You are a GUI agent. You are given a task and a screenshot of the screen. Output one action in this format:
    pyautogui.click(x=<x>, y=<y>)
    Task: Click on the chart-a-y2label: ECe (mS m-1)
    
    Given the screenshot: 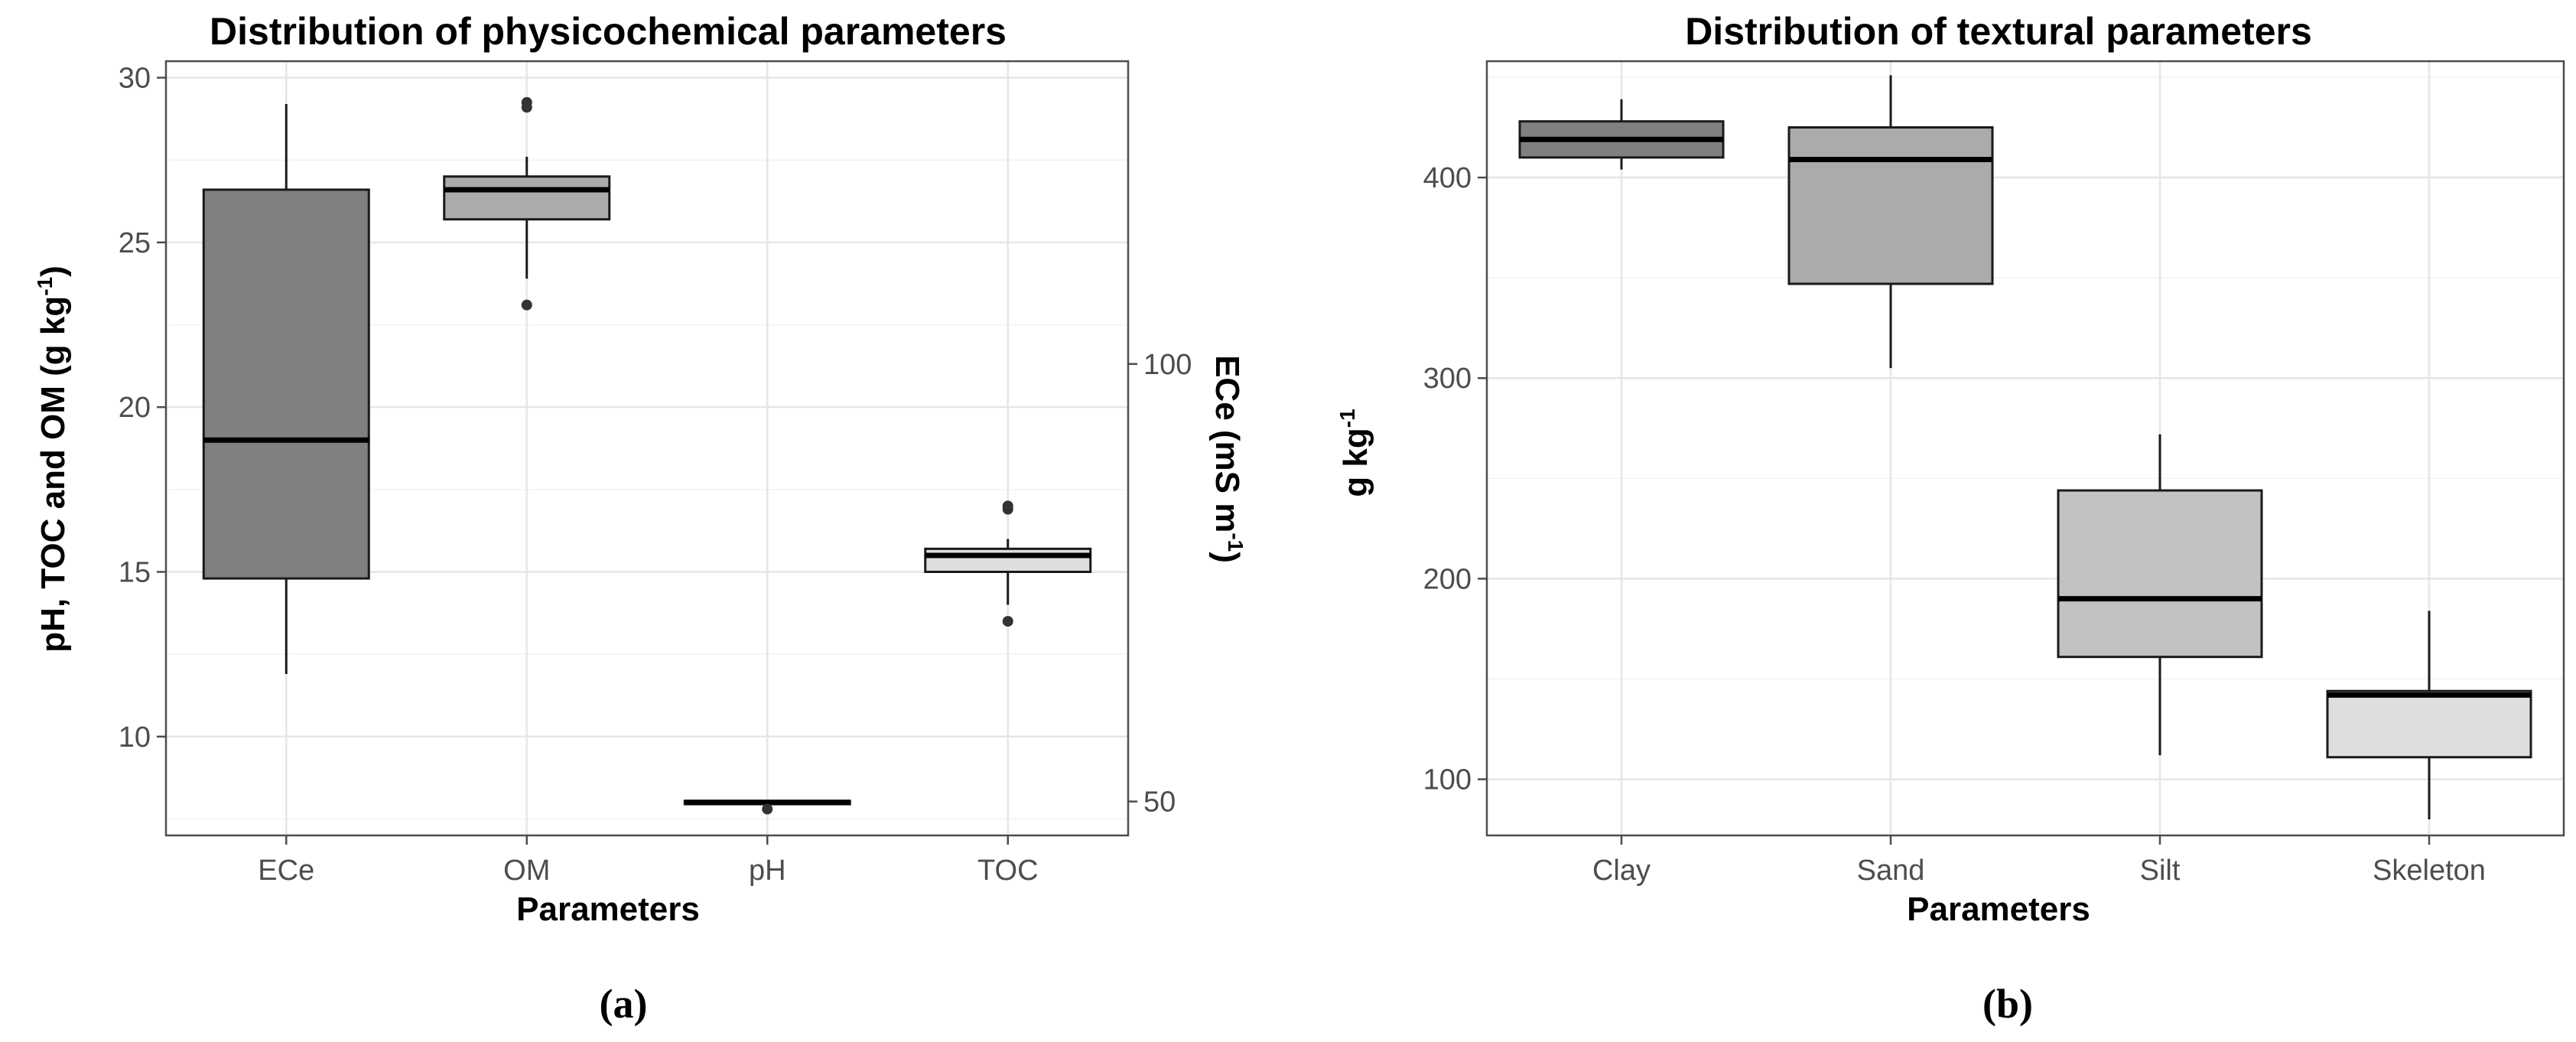 What is the action you would take?
    pyautogui.click(x=1227, y=459)
    